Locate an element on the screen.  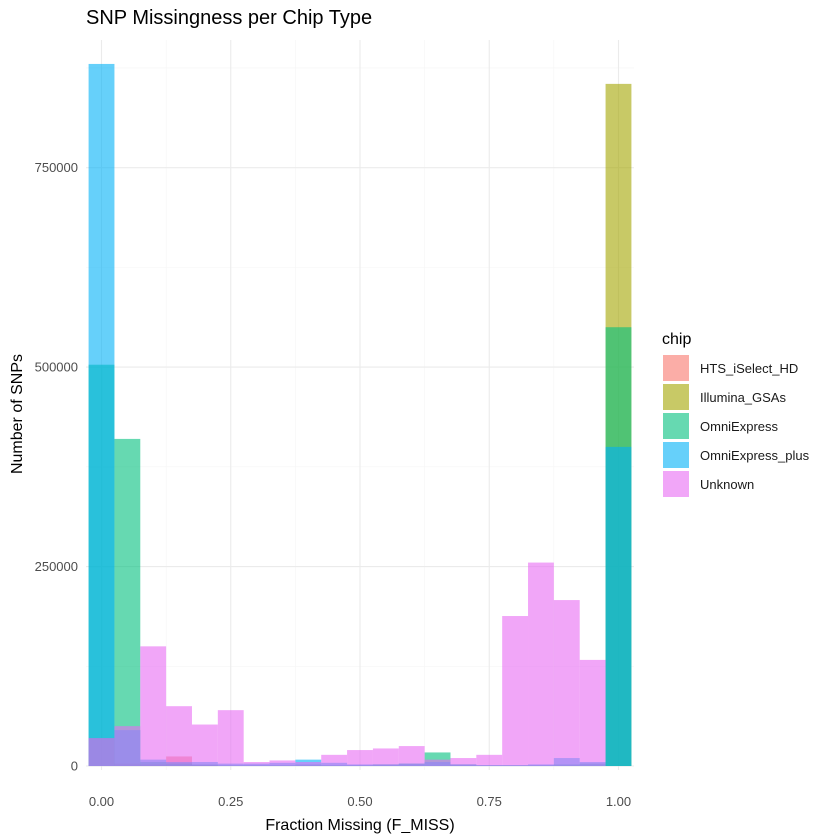
y-tick-label: 0 is located at coordinates (74, 766).